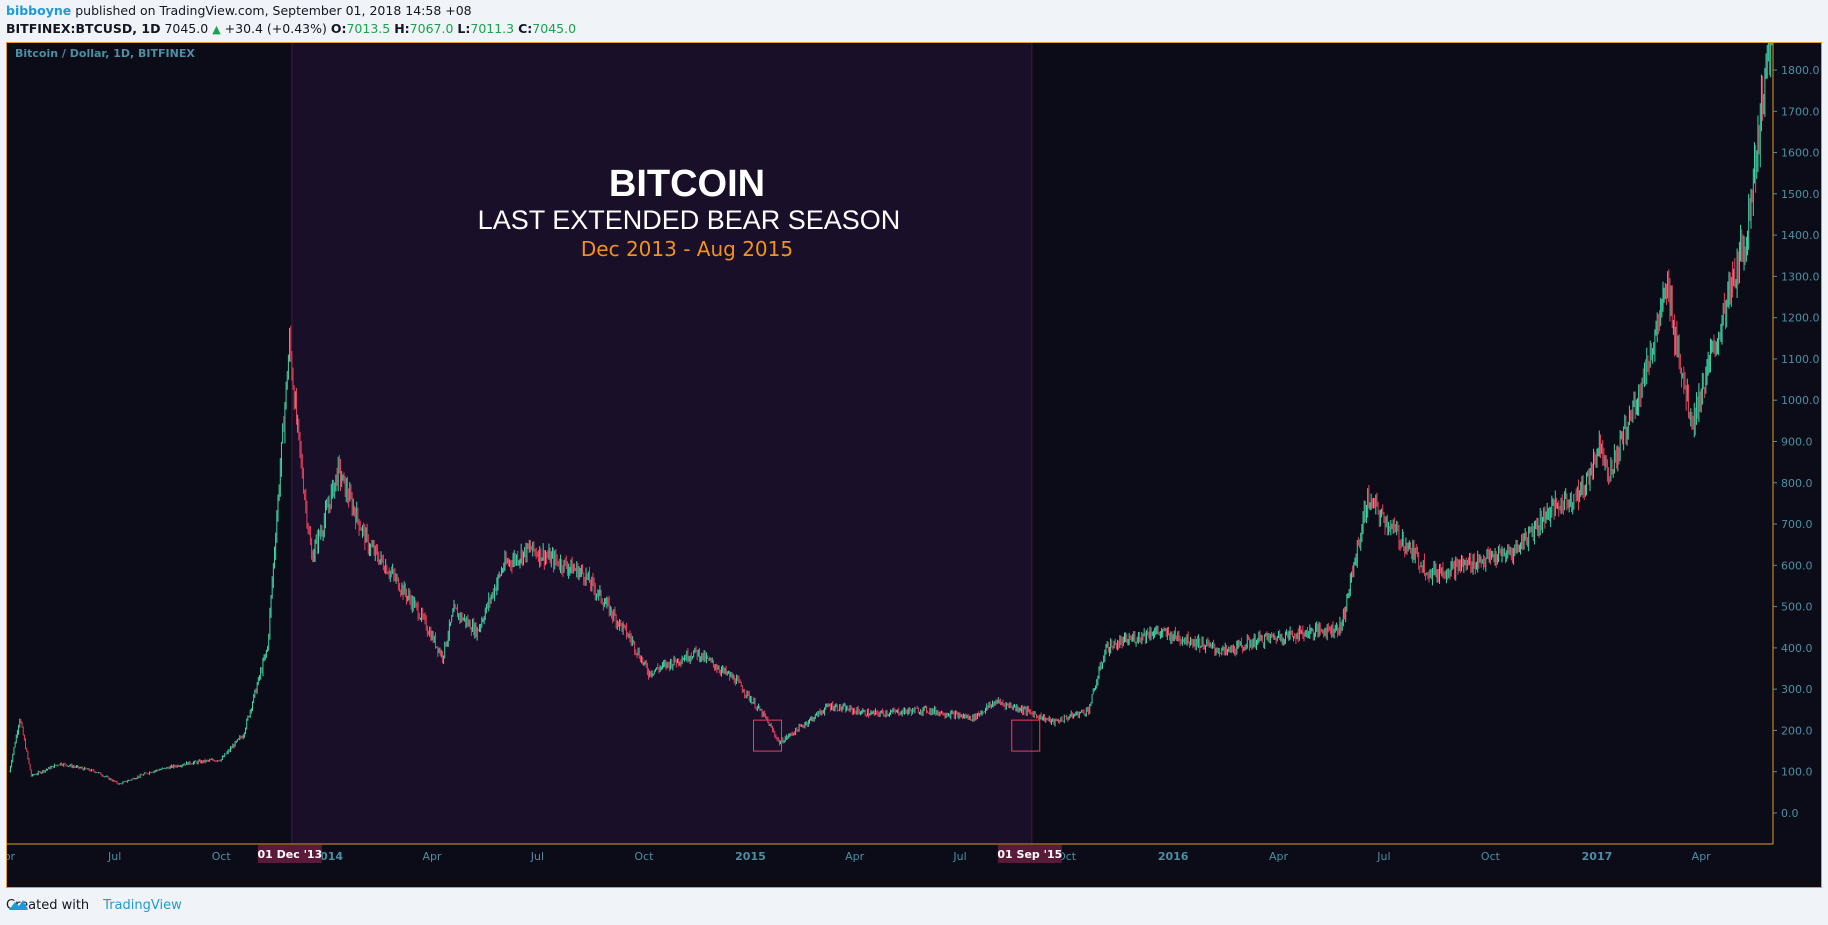 The width and height of the screenshot is (1828, 925). Describe the element at coordinates (83, 28) in the screenshot. I see `symbol: BITFINEX:BTCUSD, 1D` at that location.